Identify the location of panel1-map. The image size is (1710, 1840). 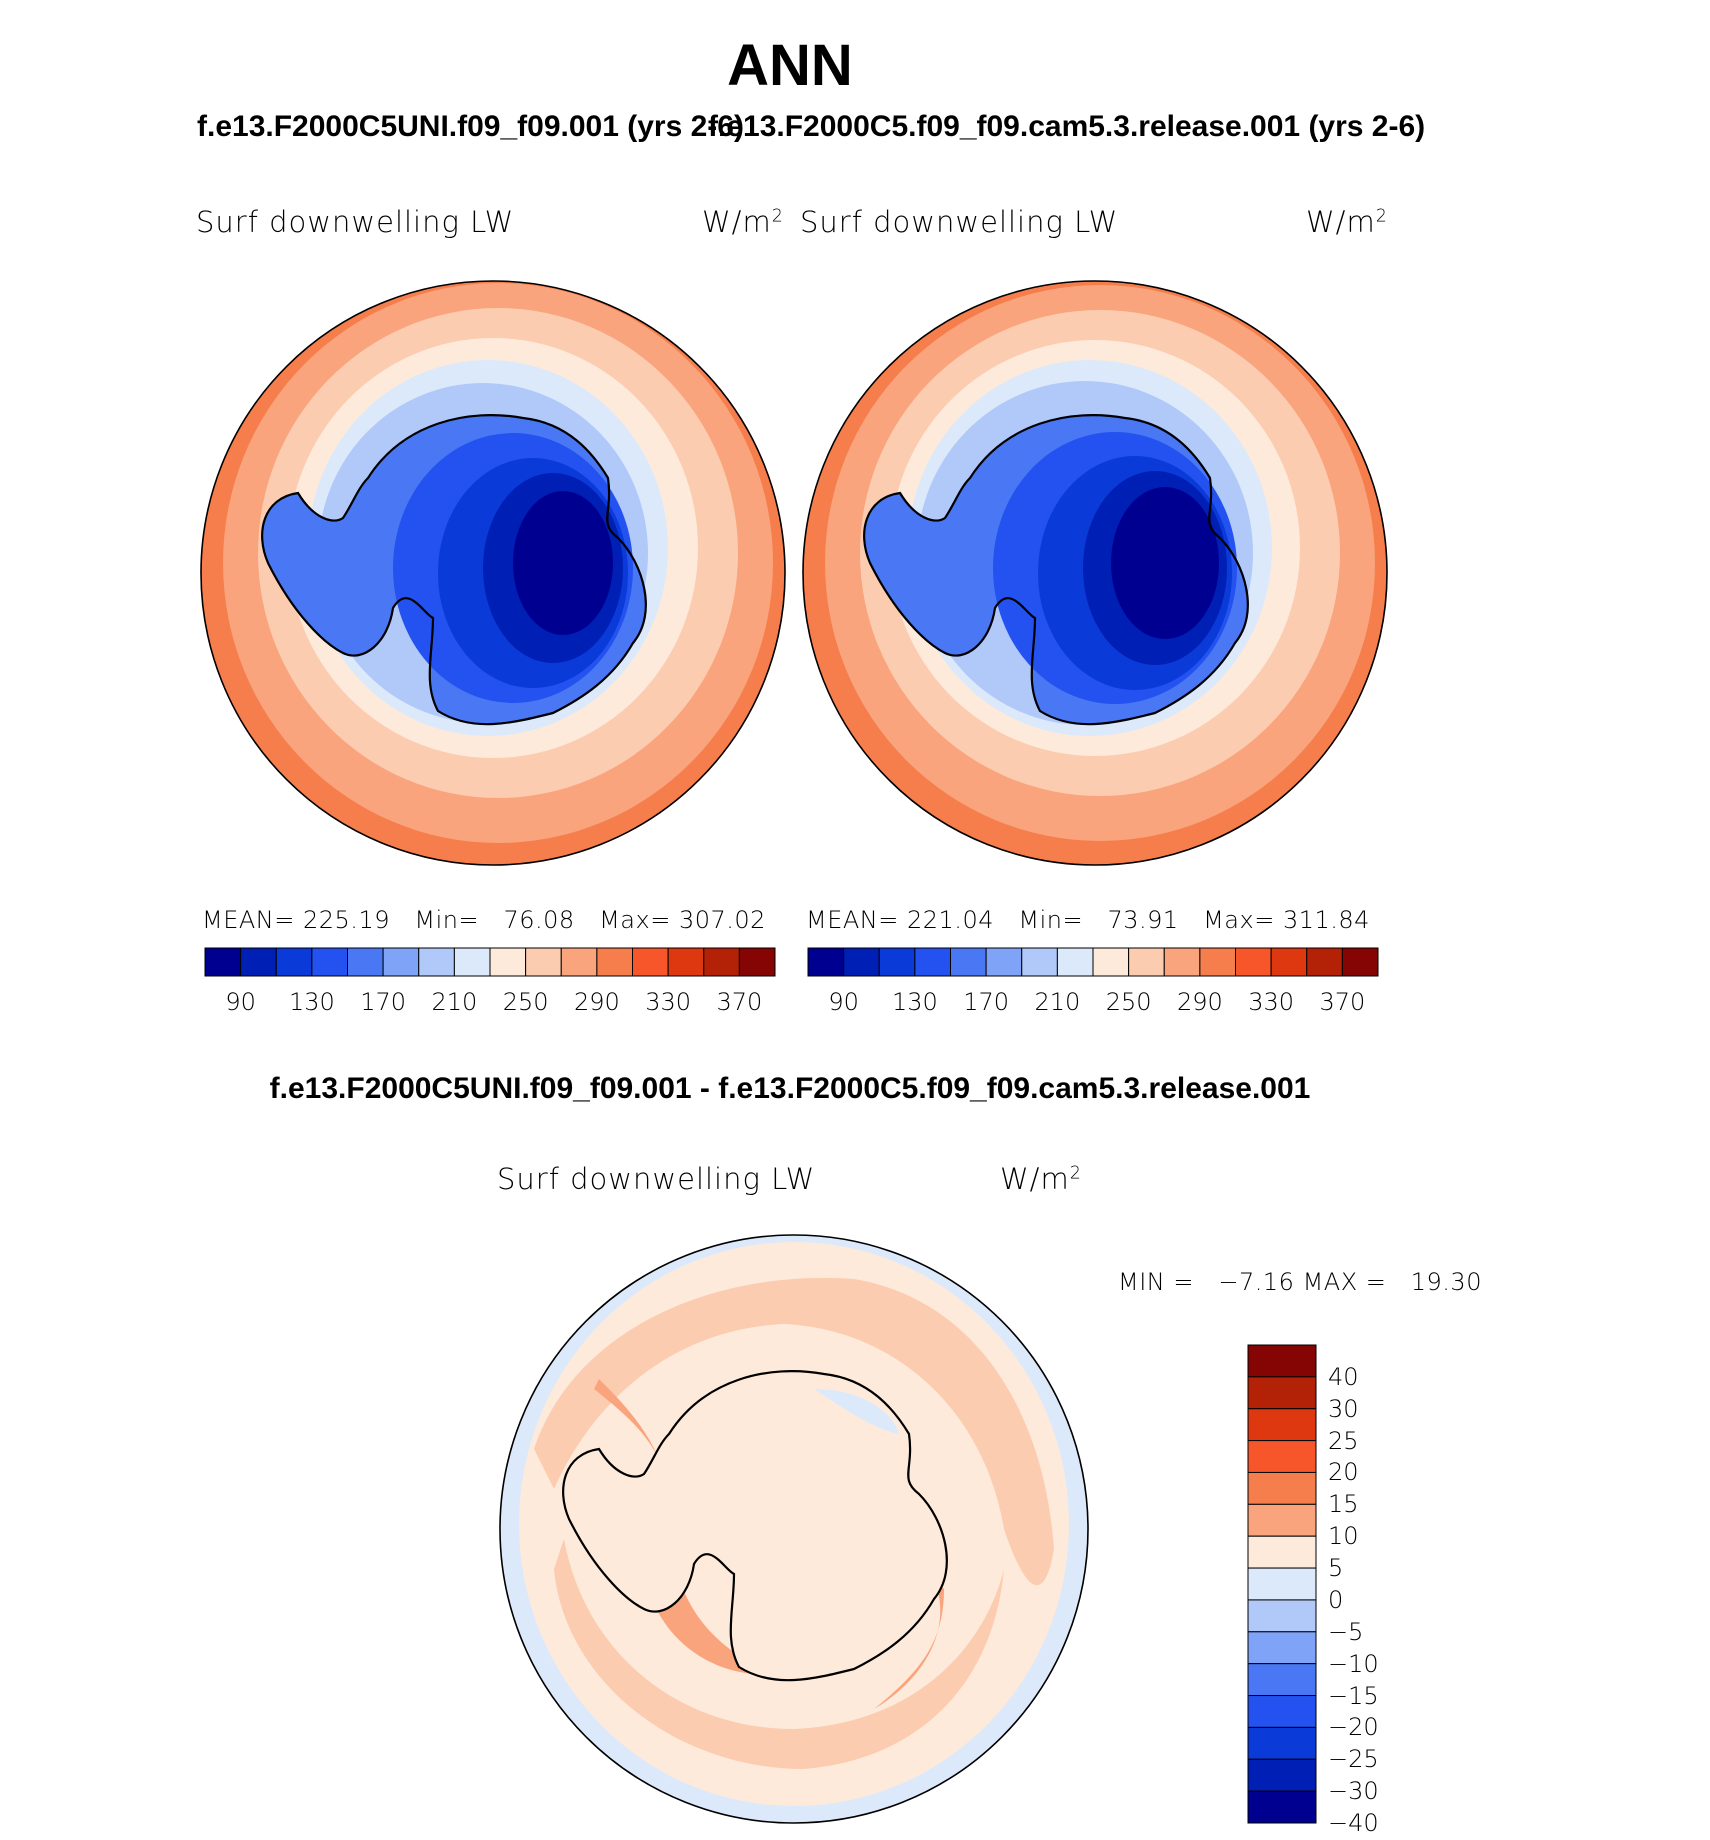
(493, 573).